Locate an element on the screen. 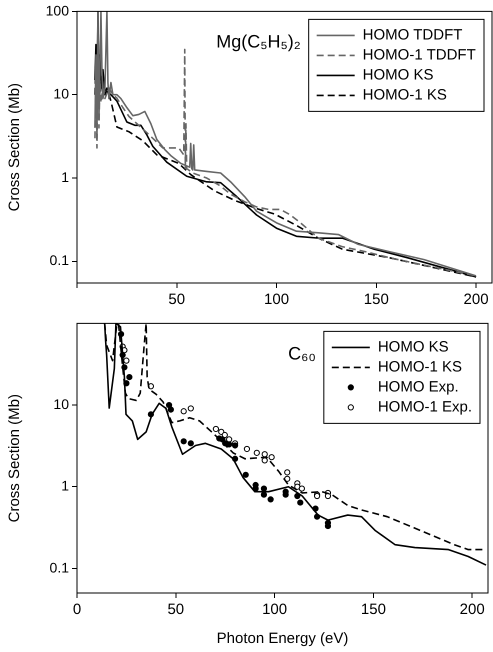  annotation: Mg(C₅H₅)₂ is located at coordinates (258, 41).